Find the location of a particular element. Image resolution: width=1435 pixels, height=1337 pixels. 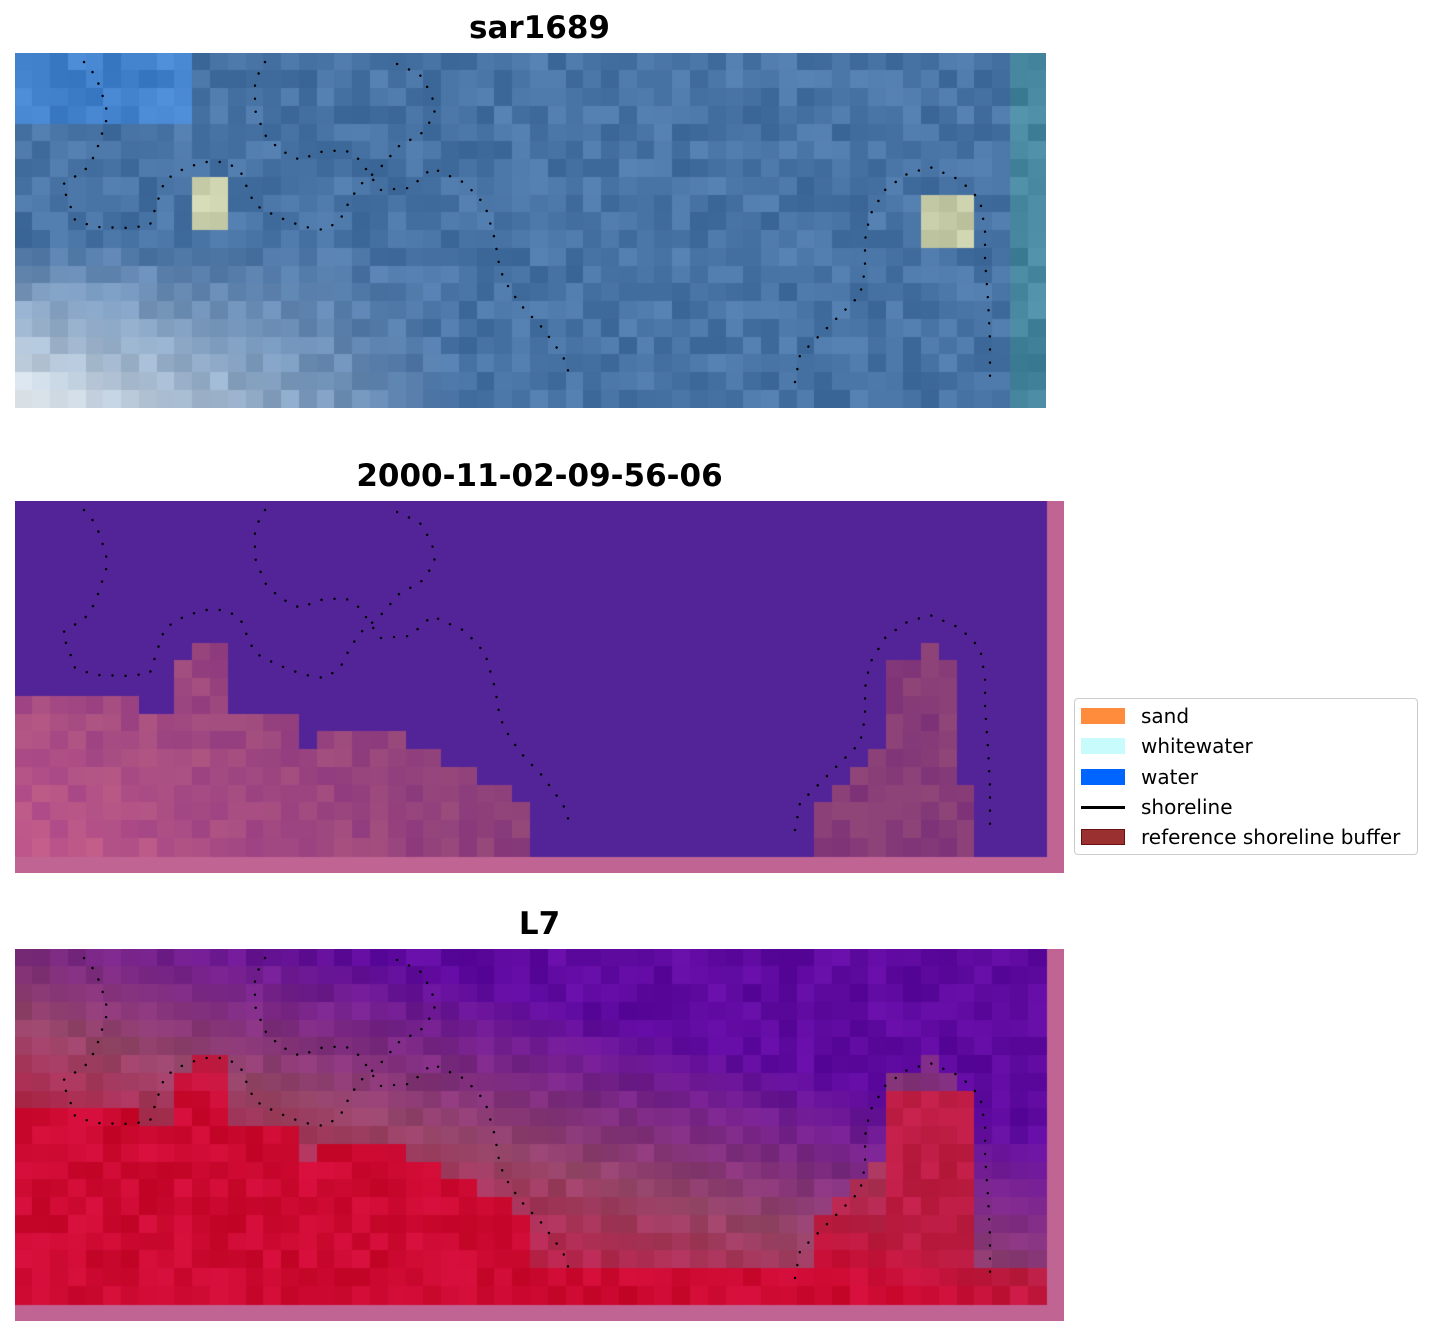

buffer-swatch is located at coordinates (1103, 837).